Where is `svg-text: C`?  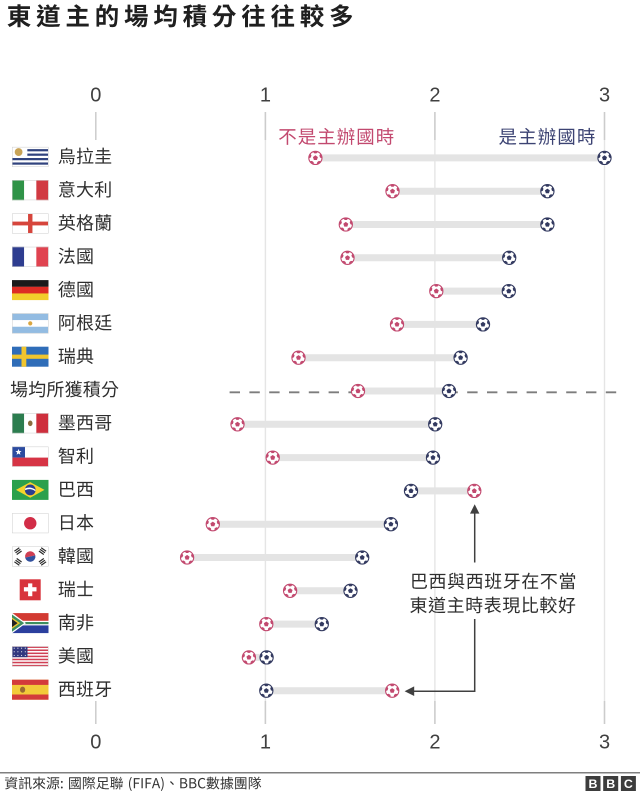
svg-text: C is located at coordinates (628, 784).